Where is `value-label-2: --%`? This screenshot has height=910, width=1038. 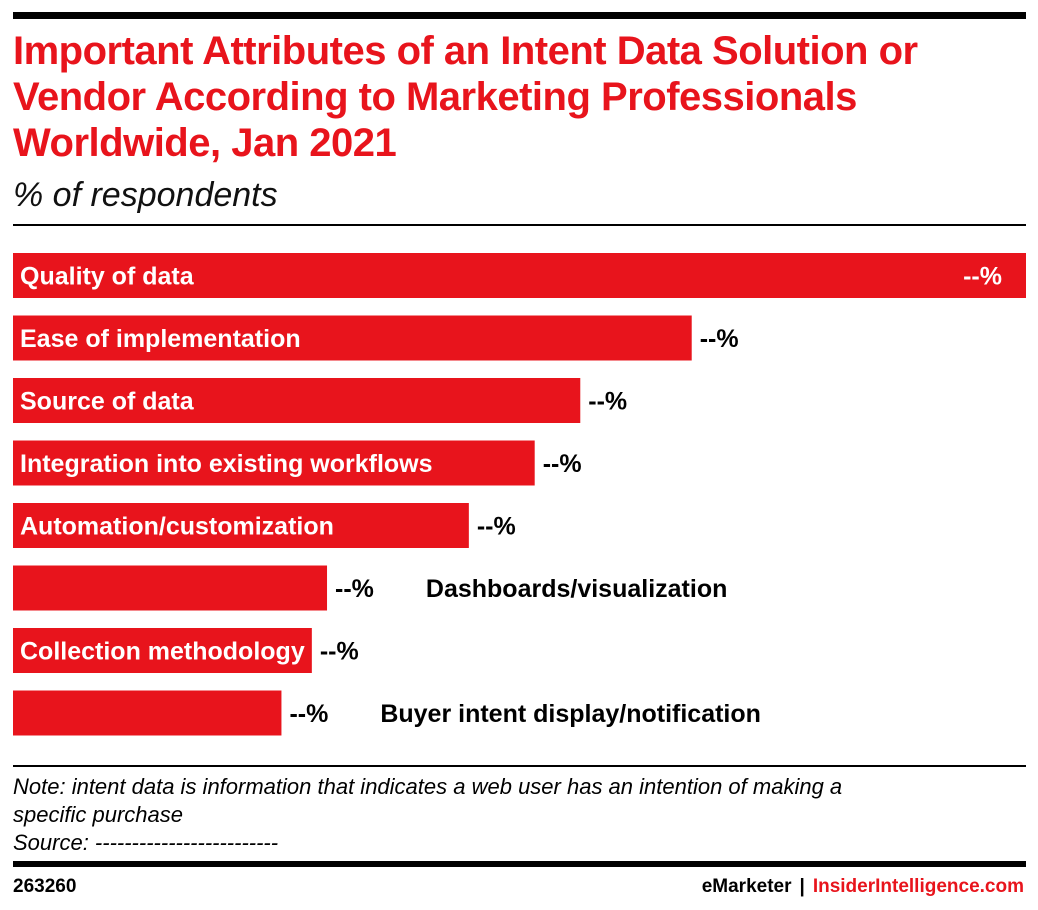 value-label-2: --% is located at coordinates (607, 402).